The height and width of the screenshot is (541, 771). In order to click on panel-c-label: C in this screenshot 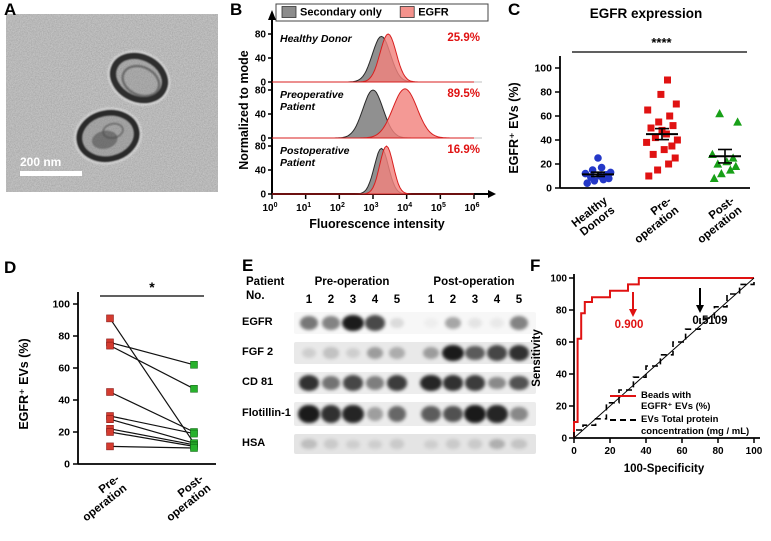, I will do `click(514, 9)`.